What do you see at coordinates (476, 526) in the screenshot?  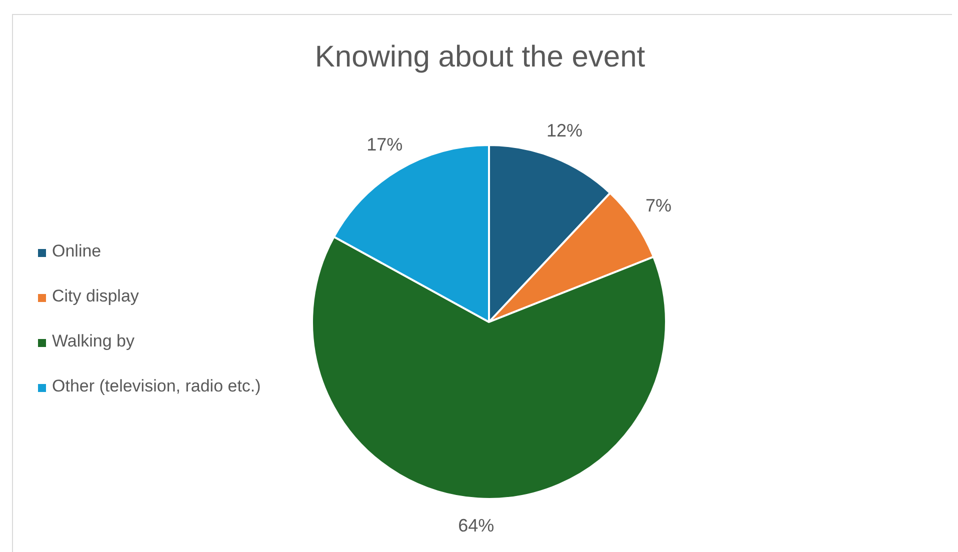 I see `data-label: 64%` at bounding box center [476, 526].